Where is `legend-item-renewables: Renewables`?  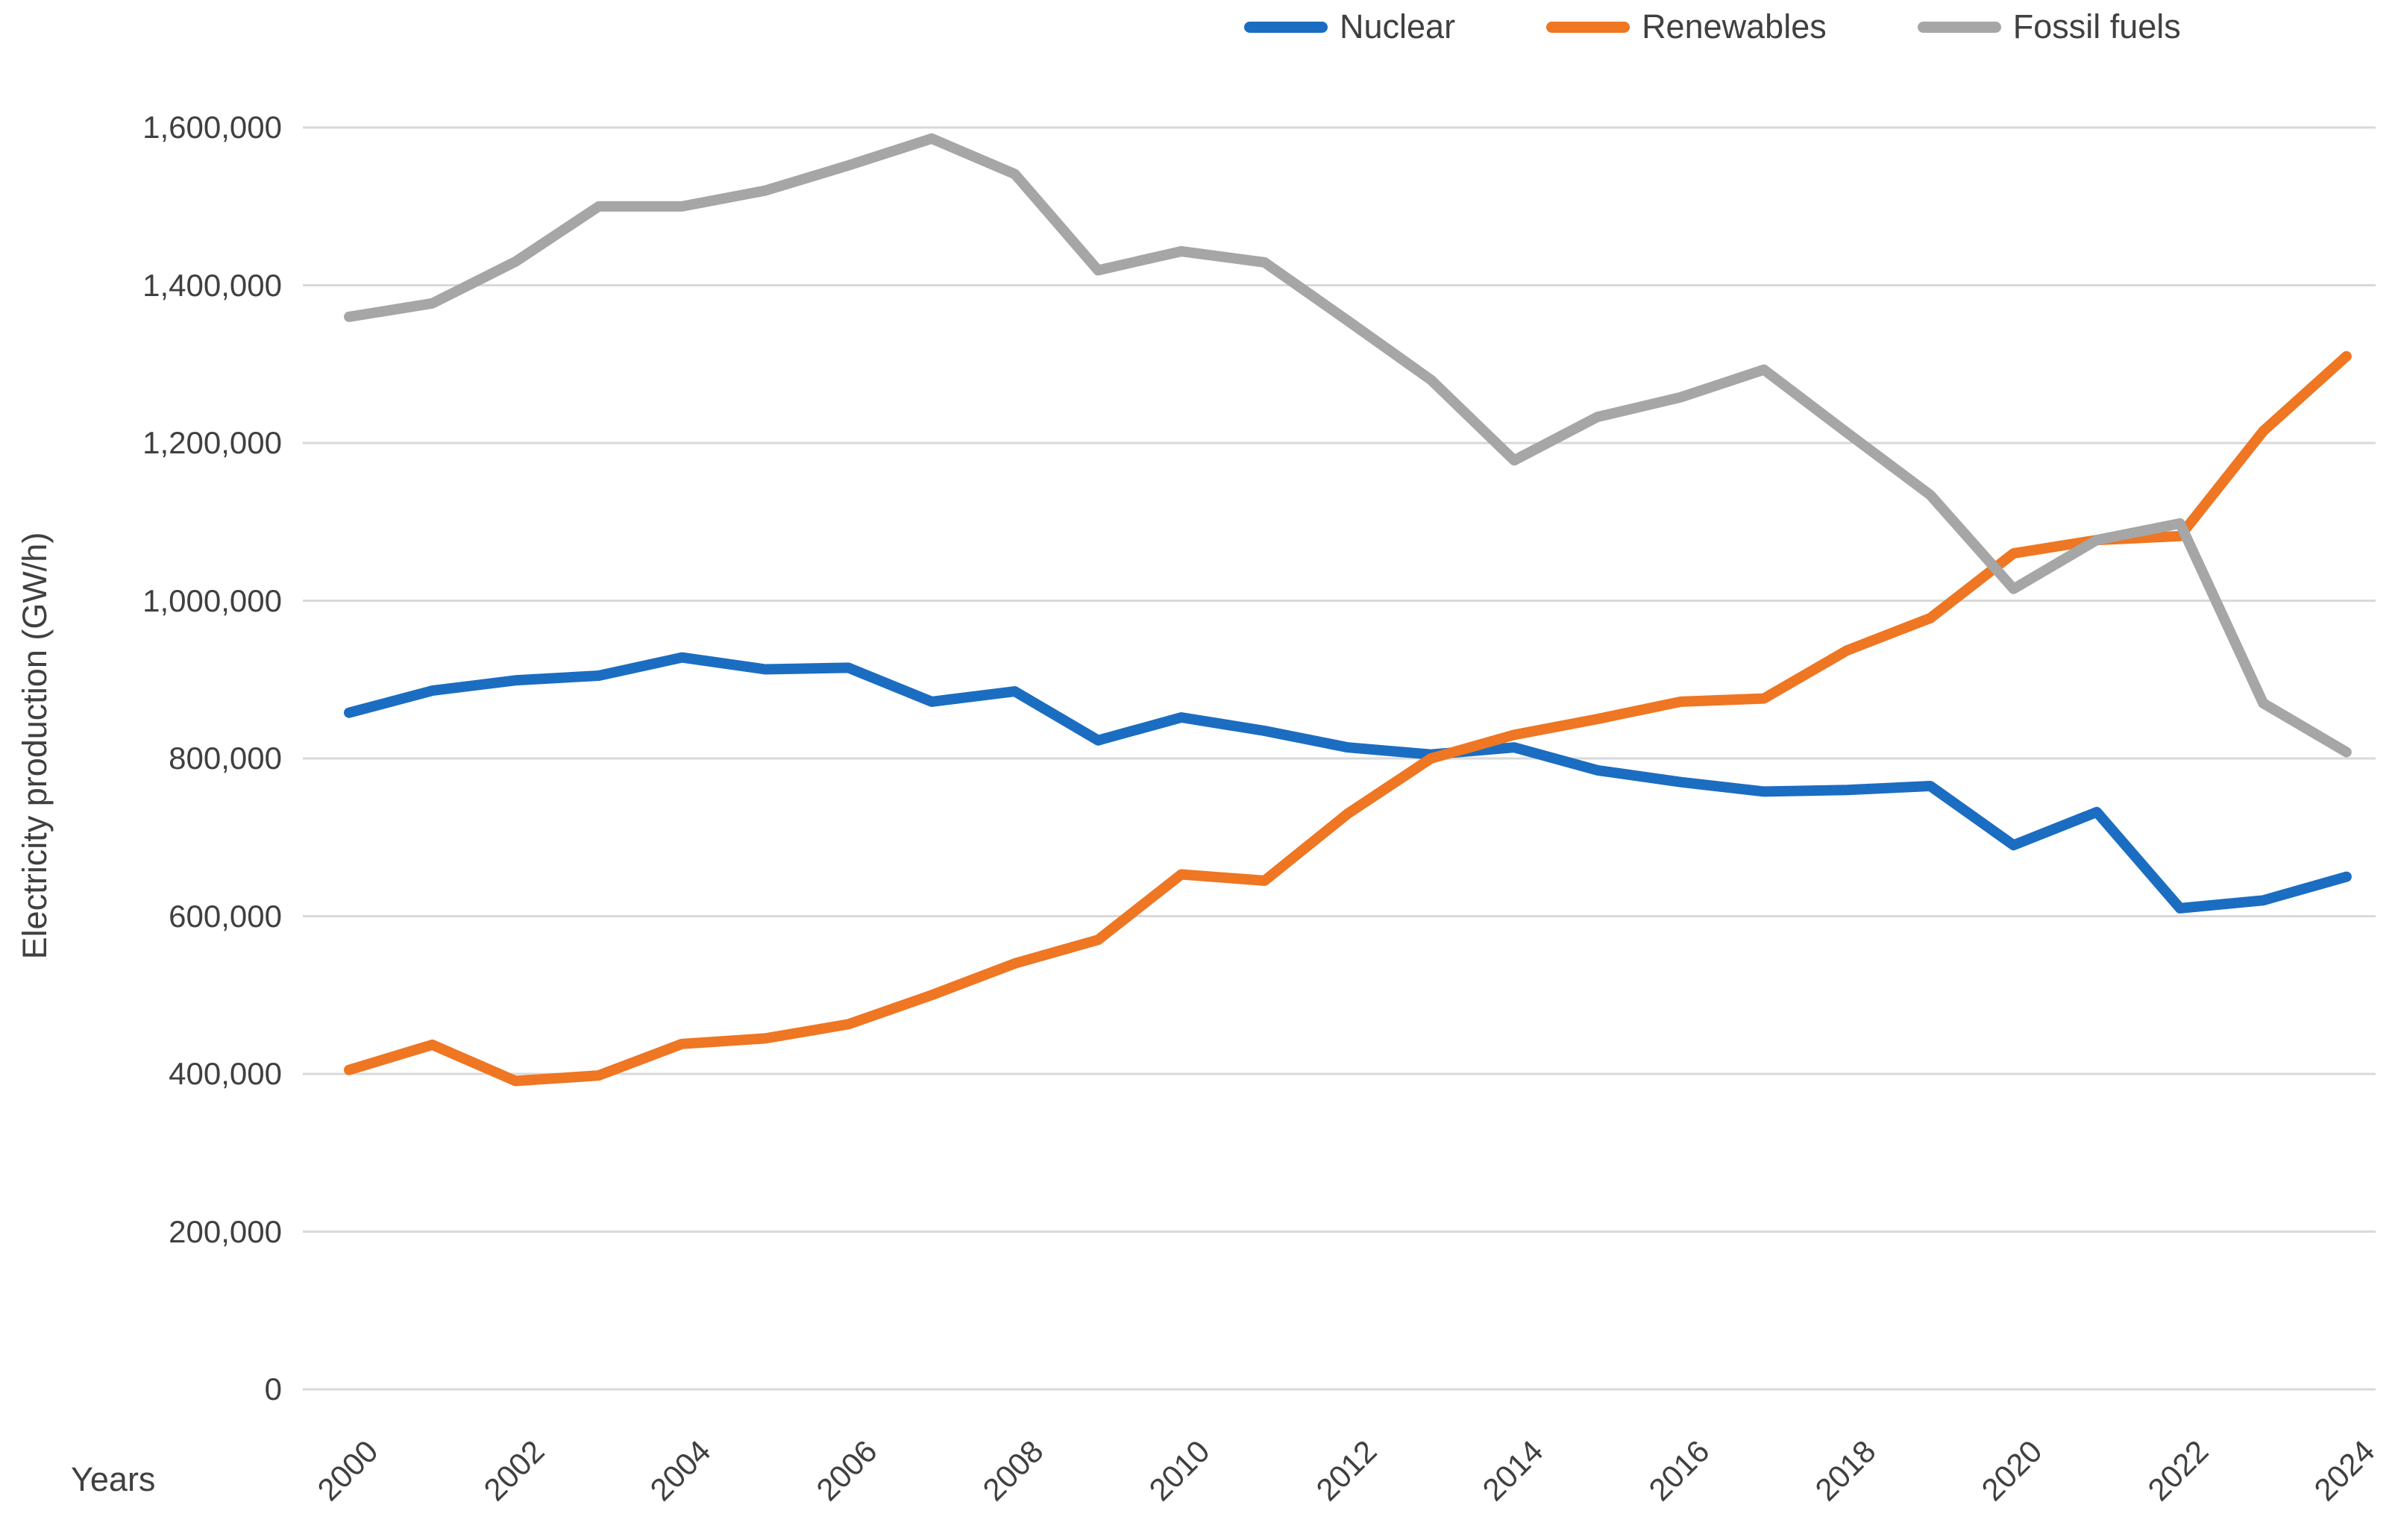 legend-item-renewables: Renewables is located at coordinates (1686, 26).